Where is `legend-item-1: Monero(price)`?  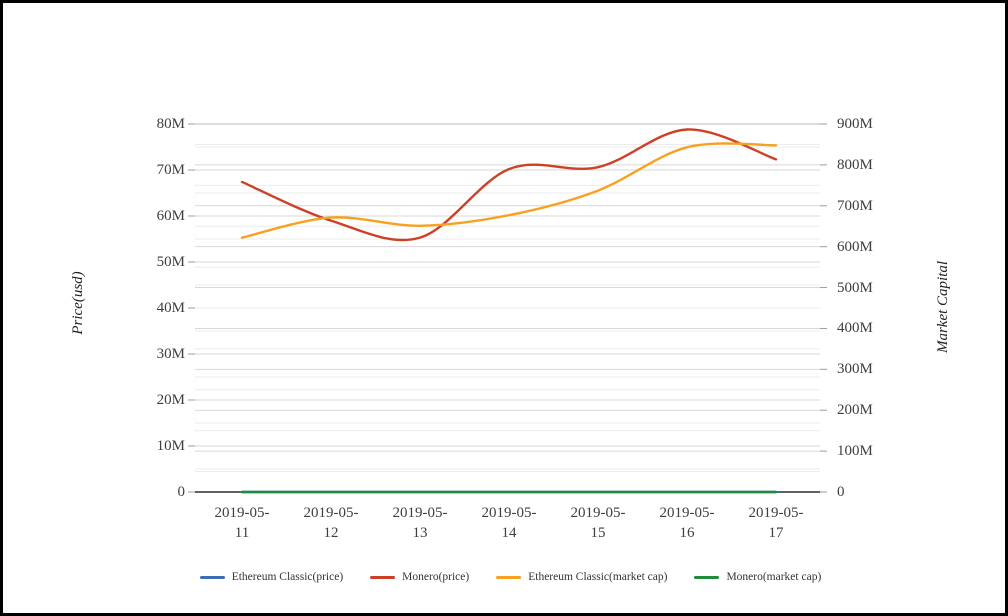
legend-item-1: Monero(price) is located at coordinates (419, 577).